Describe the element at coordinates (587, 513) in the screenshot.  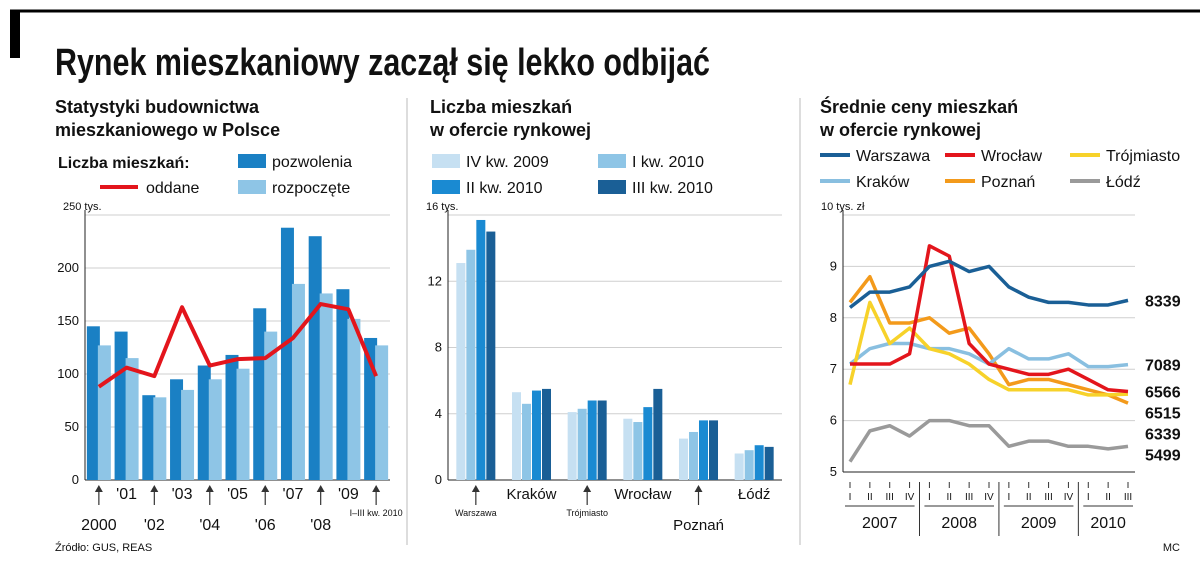
I see `x-tick-label: Trójmiasto` at that location.